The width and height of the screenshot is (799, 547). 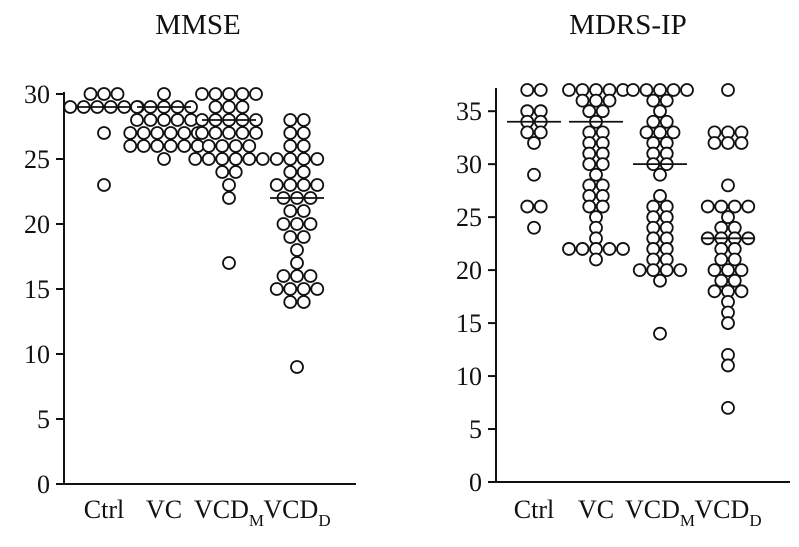 I want to click on chart-2-title: MDRS-IP, so click(x=628, y=25).